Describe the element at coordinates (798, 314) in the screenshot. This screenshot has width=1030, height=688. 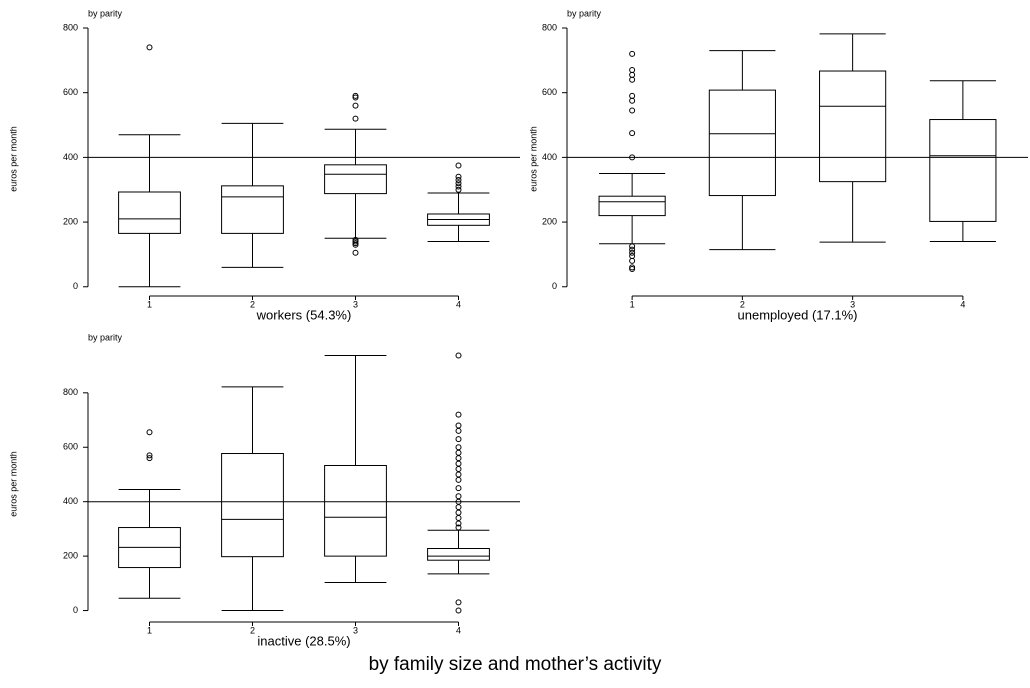
I see `x-axis-label: unemployed (17.1%)` at that location.